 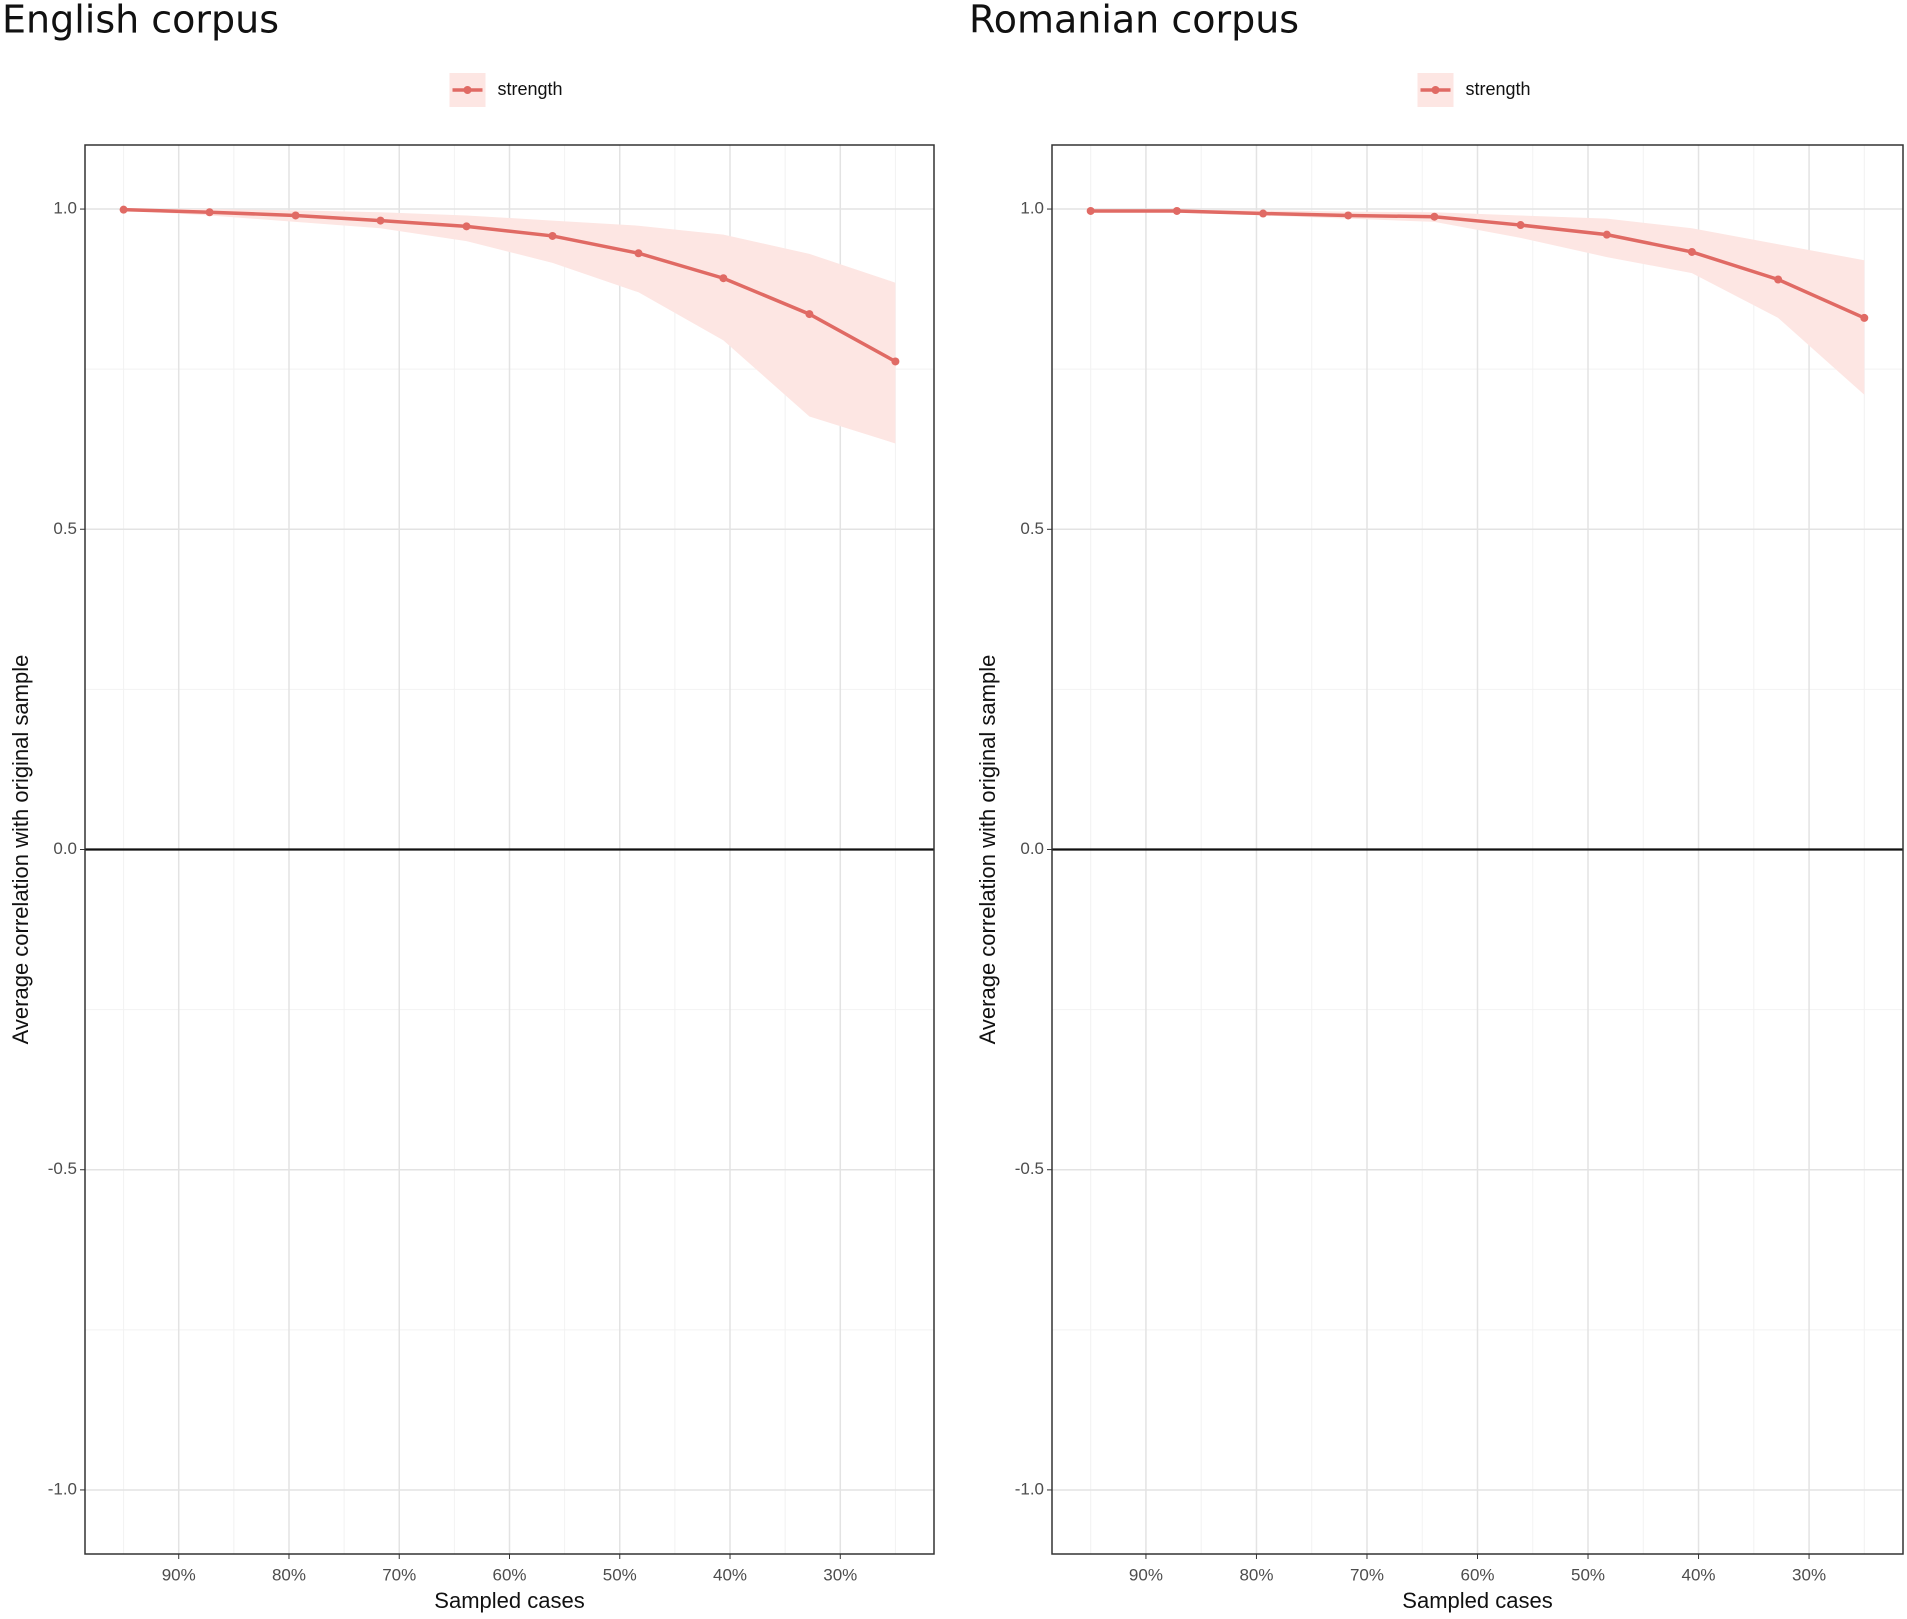 What do you see at coordinates (140, 21) in the screenshot?
I see `panel-title: English corpus` at bounding box center [140, 21].